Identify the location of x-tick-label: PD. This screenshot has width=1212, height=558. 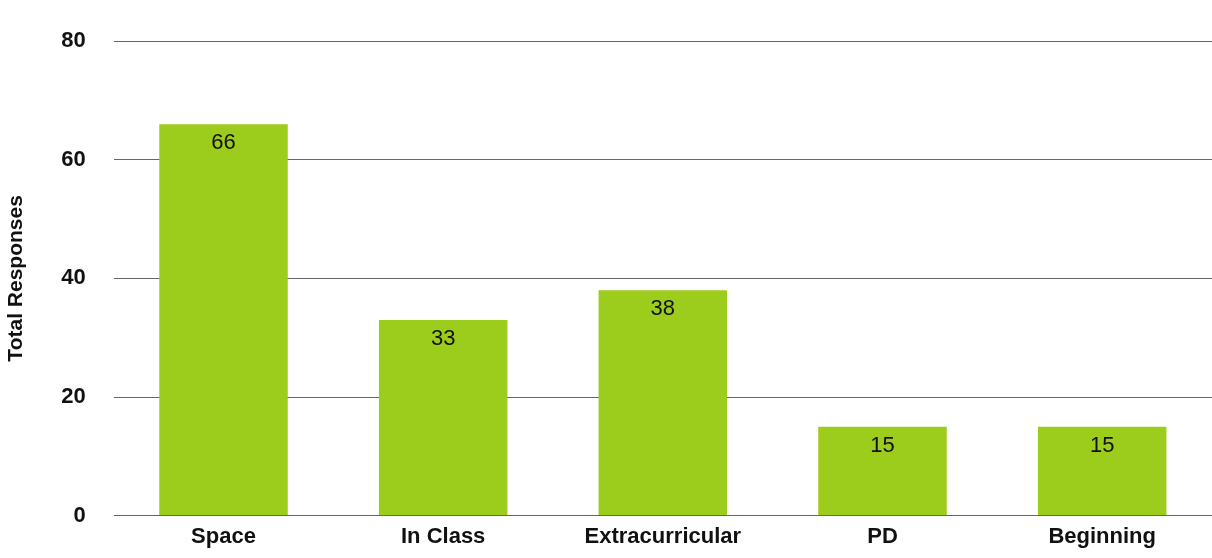
(882, 535).